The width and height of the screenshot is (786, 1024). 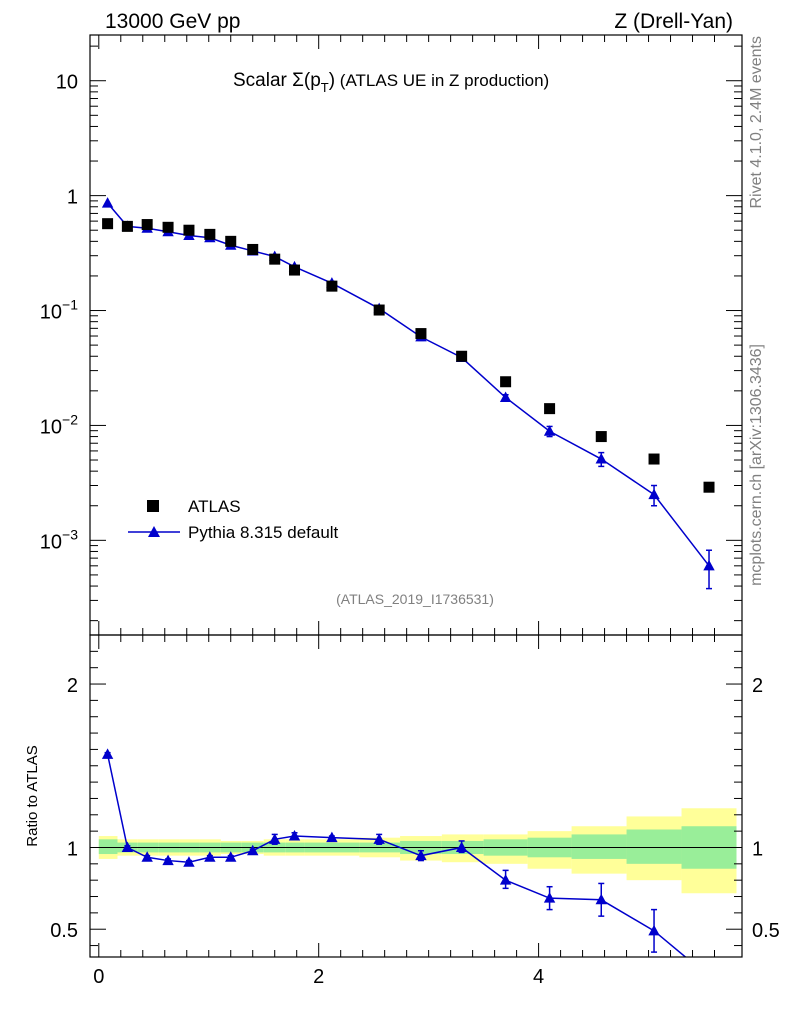 What do you see at coordinates (214, 506) in the screenshot?
I see `legend-atlas-label: ATLAS` at bounding box center [214, 506].